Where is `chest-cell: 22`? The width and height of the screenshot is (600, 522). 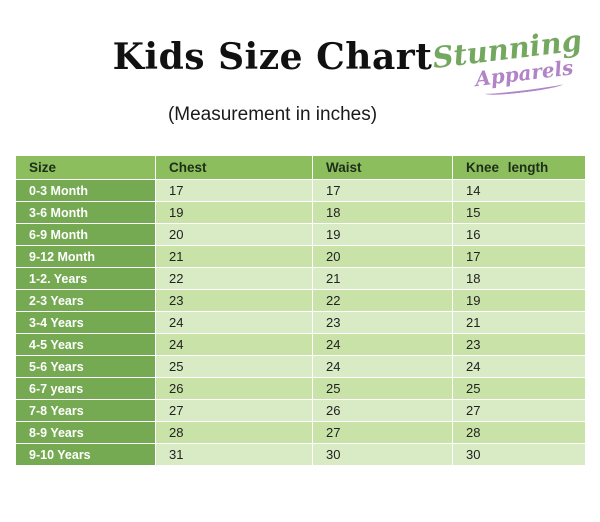 chest-cell: 22 is located at coordinates (234, 278).